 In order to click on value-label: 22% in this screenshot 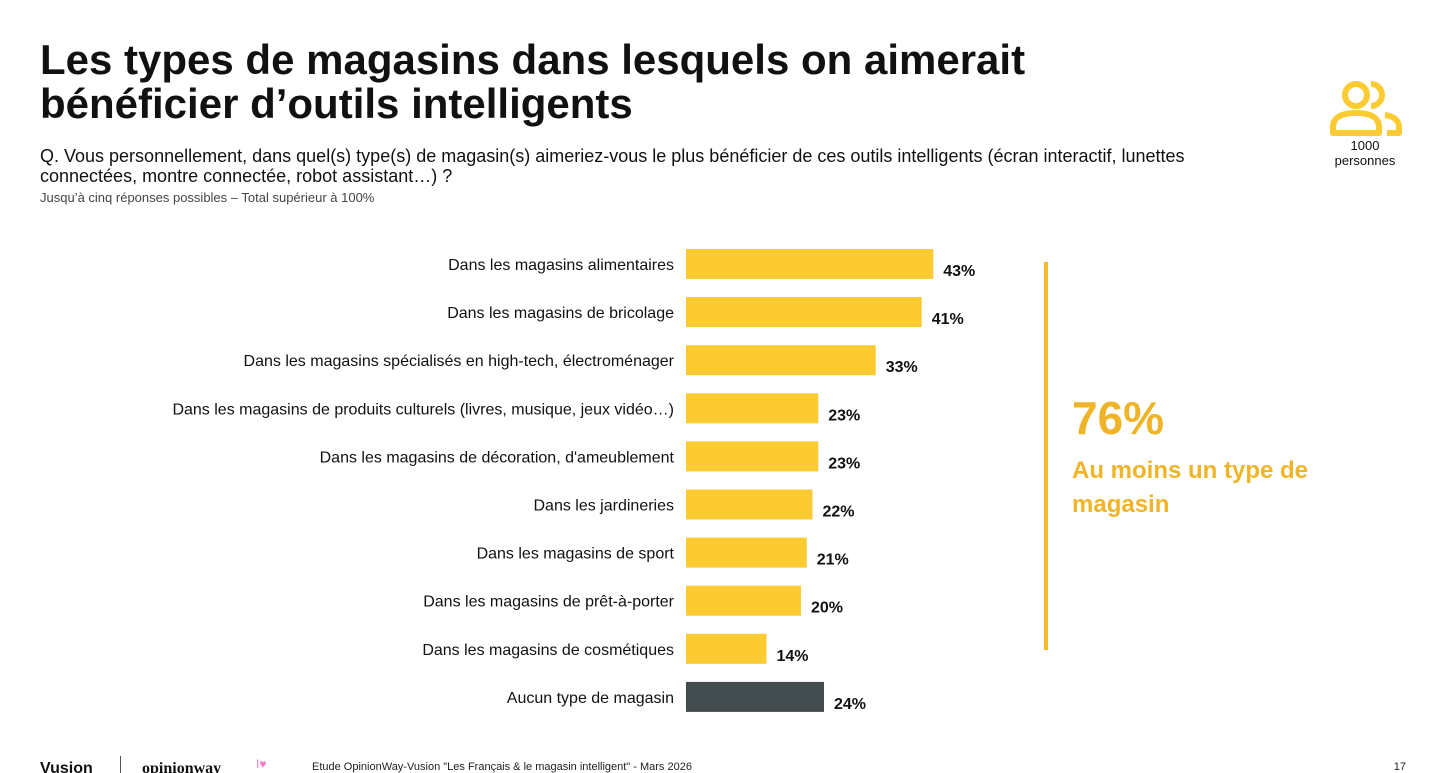, I will do `click(839, 512)`.